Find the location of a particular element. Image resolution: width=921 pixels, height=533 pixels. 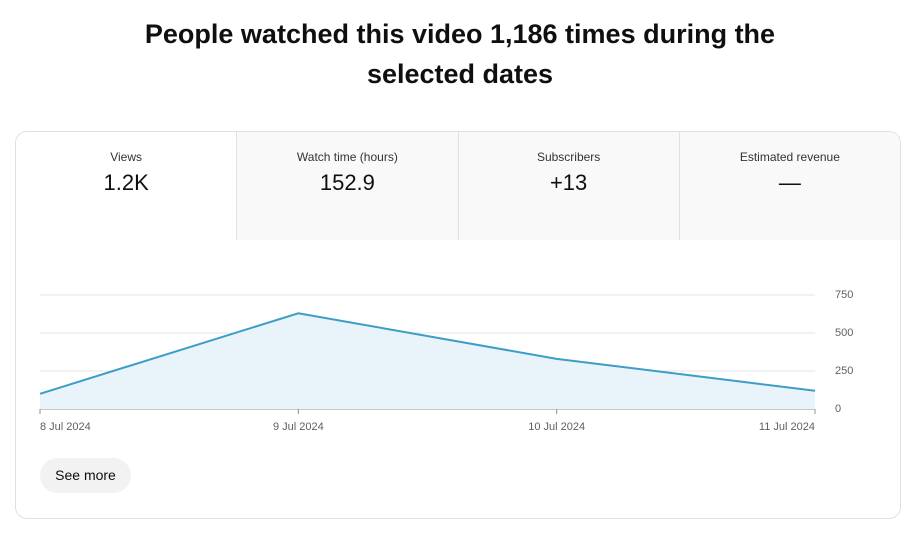

metric-value: +13 is located at coordinates (568, 182).